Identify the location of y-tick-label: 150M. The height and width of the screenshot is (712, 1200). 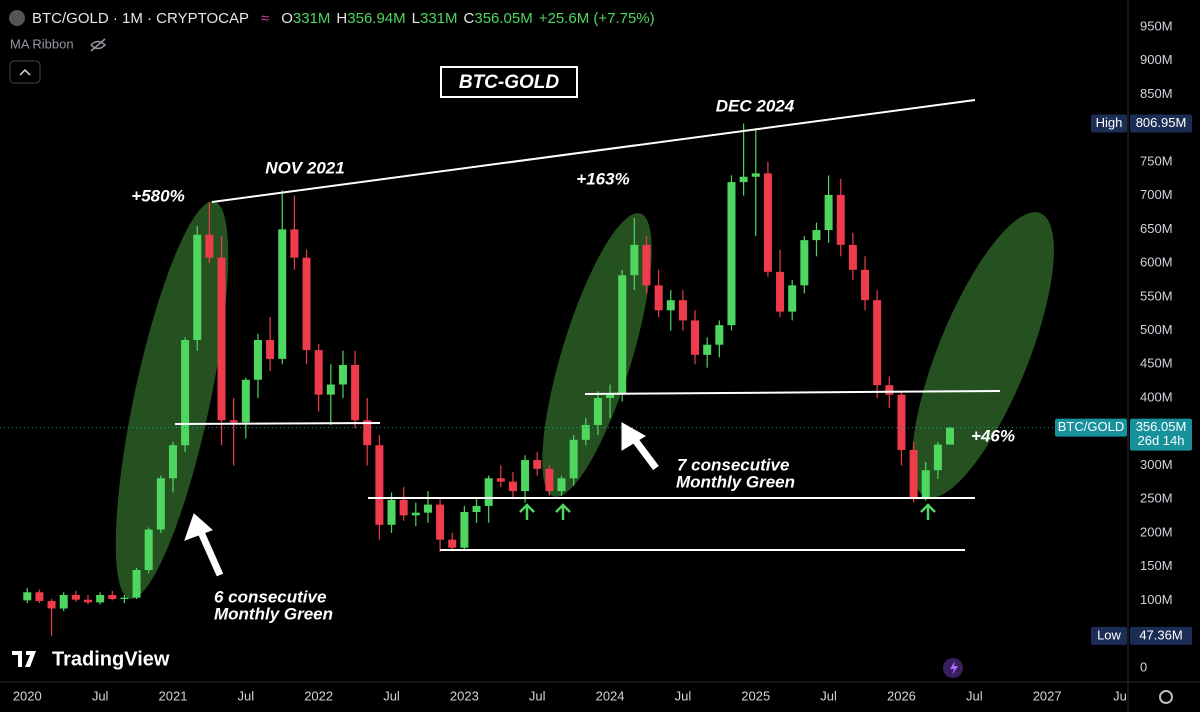
(1156, 565).